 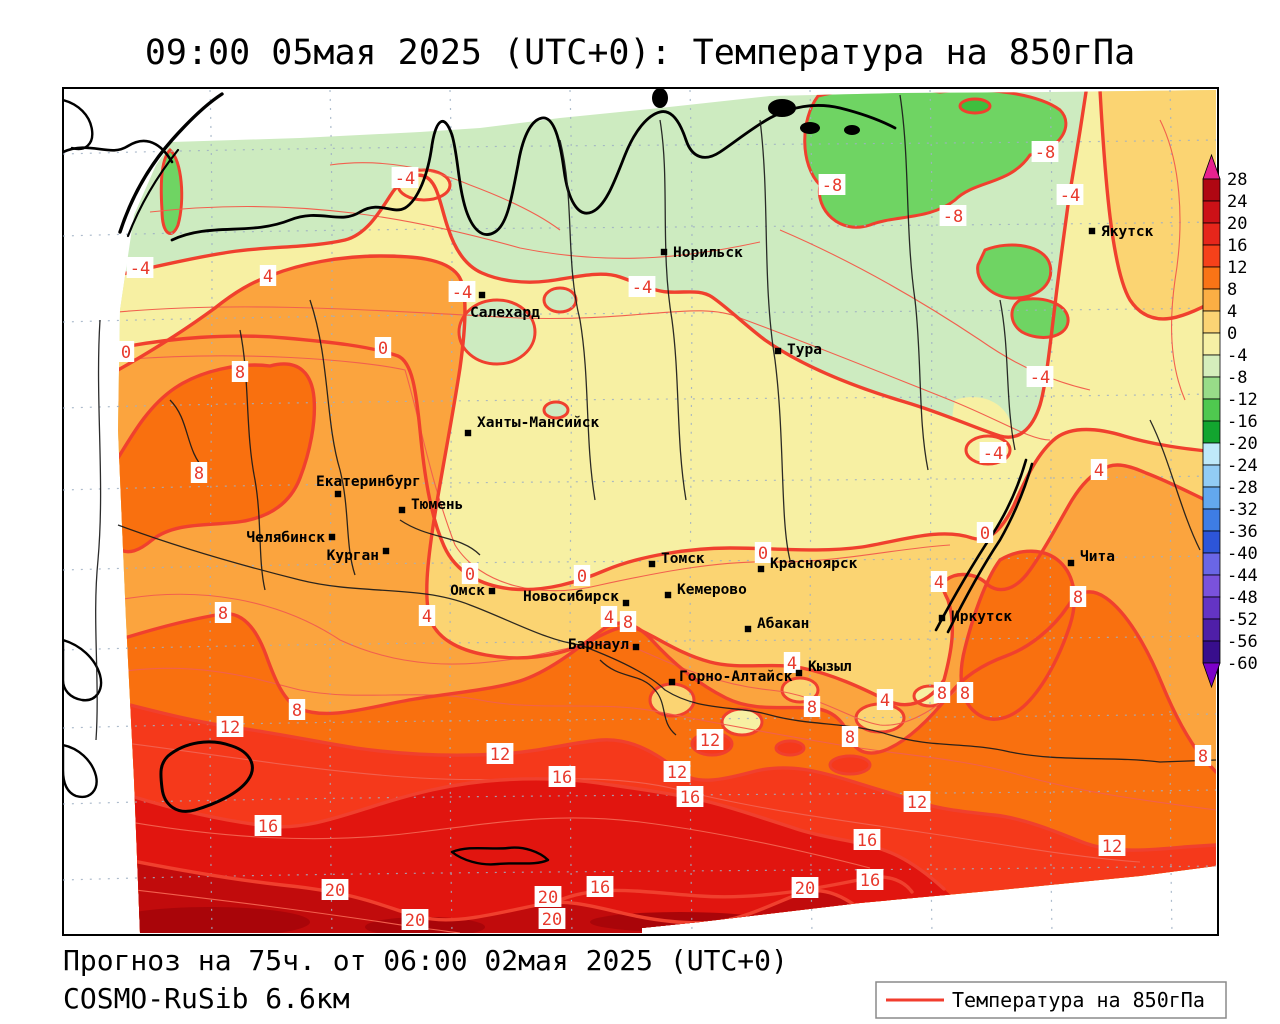 I want to click on city-label: Тура, so click(x=804, y=350).